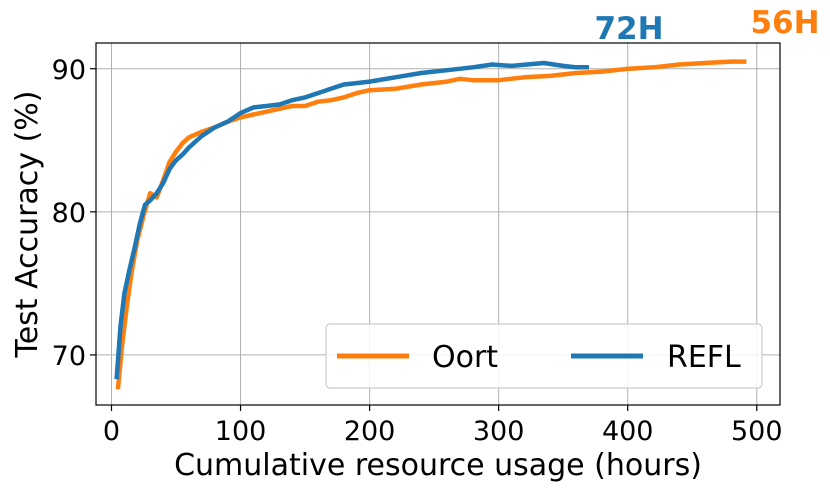  I want to click on y-tick-label: 80, so click(69, 213).